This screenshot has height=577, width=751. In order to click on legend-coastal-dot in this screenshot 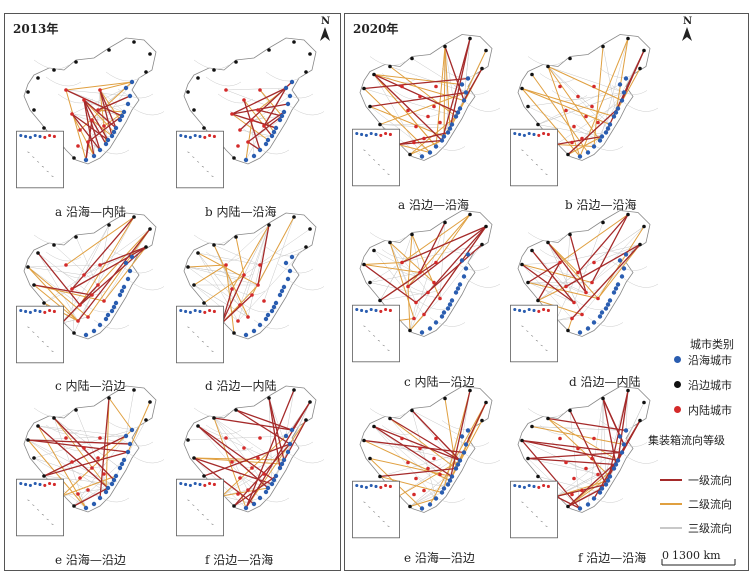, I will do `click(677, 359)`.